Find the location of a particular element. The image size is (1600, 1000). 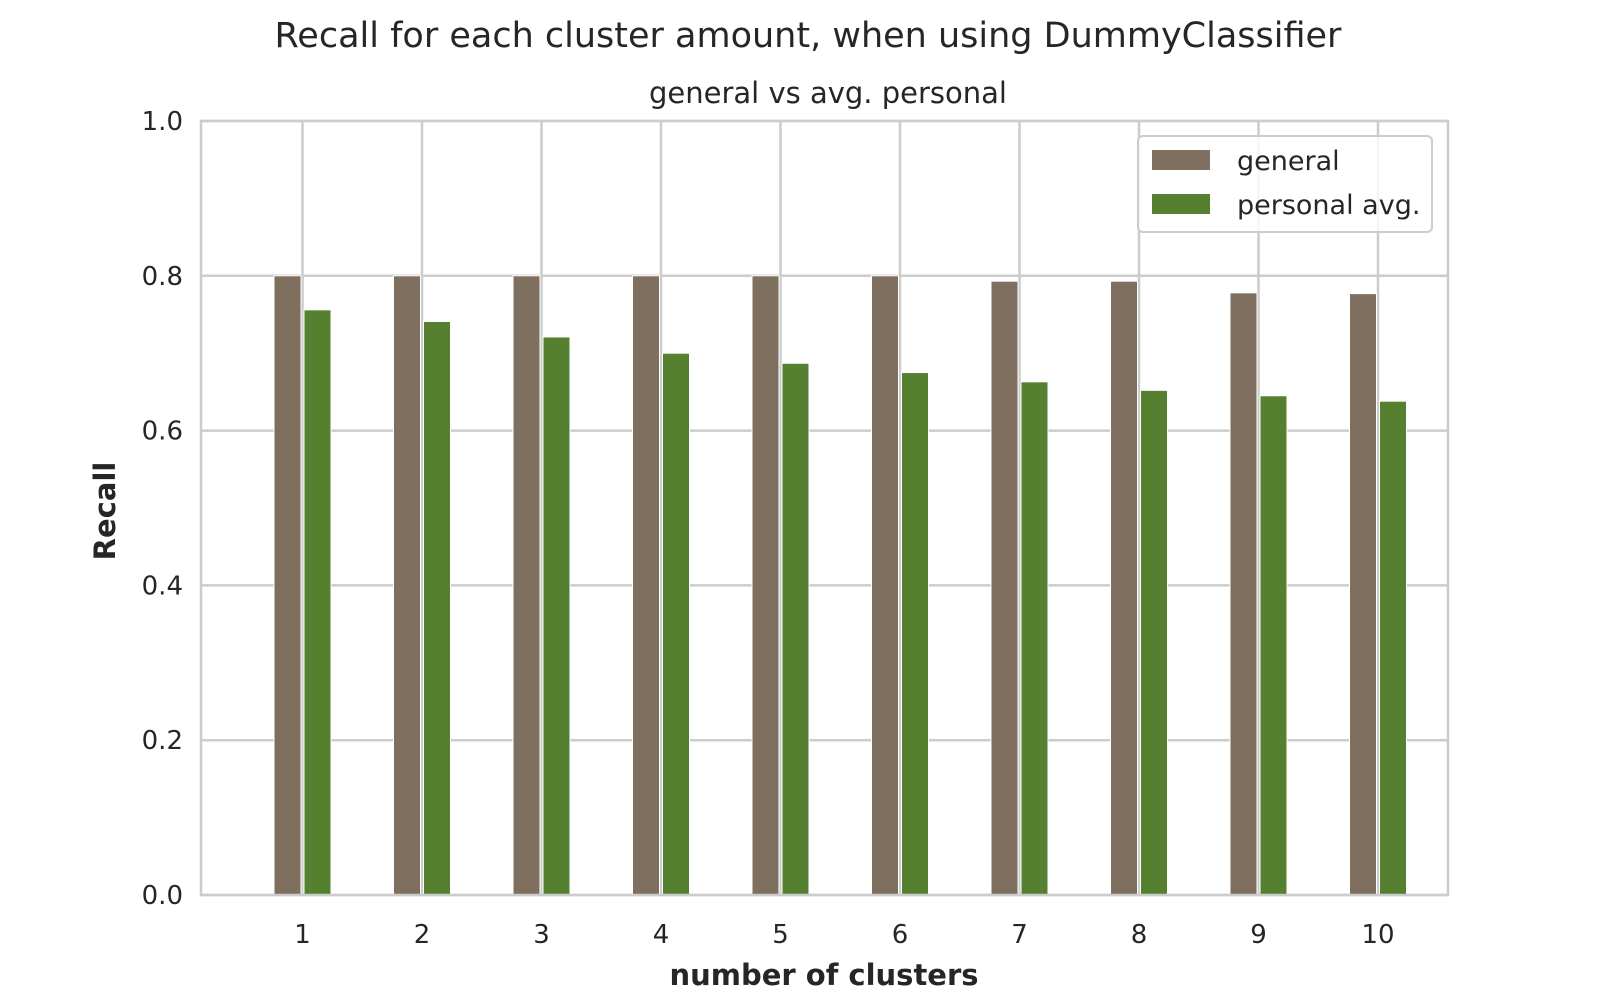

legend-label-personal-avg: personal avg. is located at coordinates (1328, 205).